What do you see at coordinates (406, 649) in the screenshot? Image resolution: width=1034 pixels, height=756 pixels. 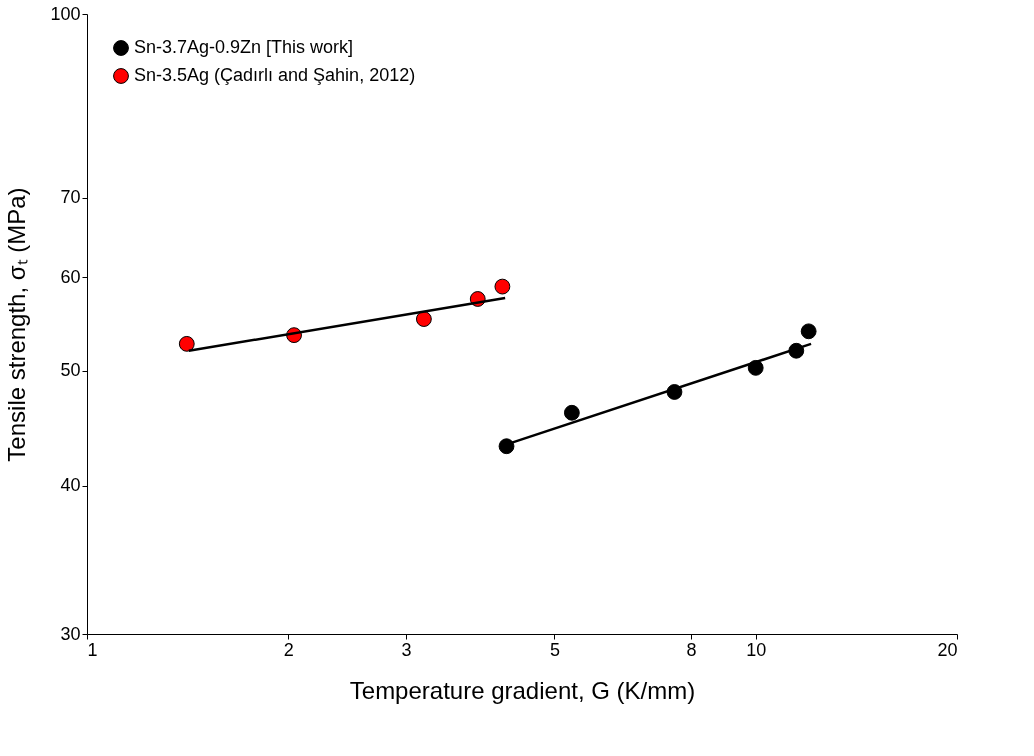 I see `x-tick-label: 3` at bounding box center [406, 649].